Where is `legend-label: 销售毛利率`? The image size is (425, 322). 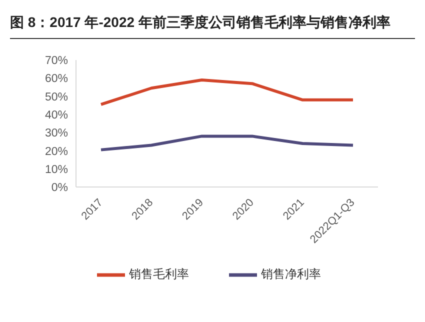 legend-label: 销售毛利率 is located at coordinates (159, 274).